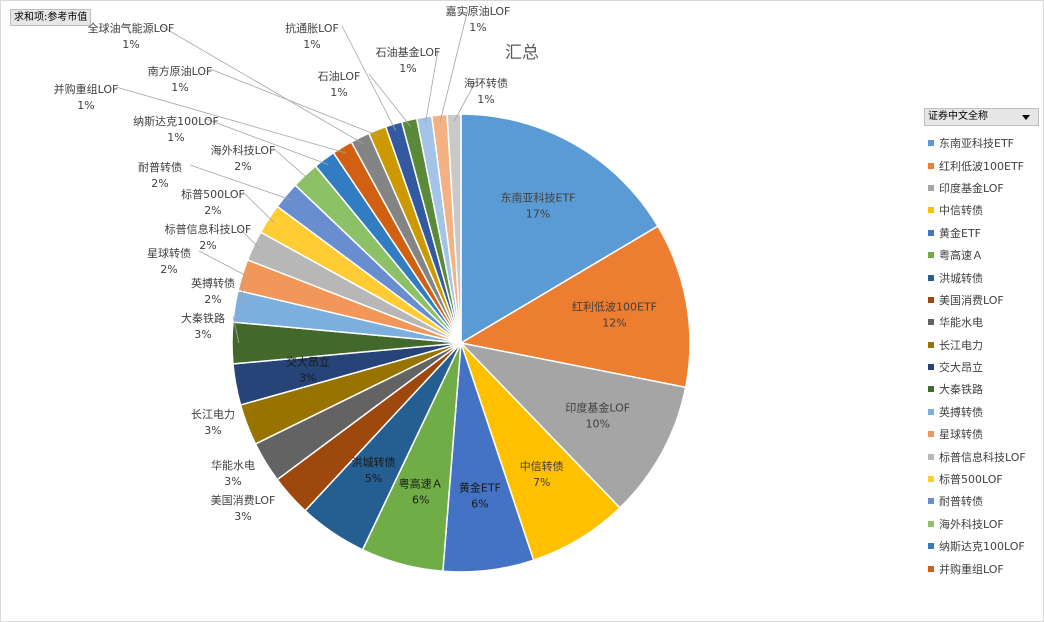 The height and width of the screenshot is (622, 1044). I want to click on legend-label: 纳斯达克100LOF, so click(982, 547).